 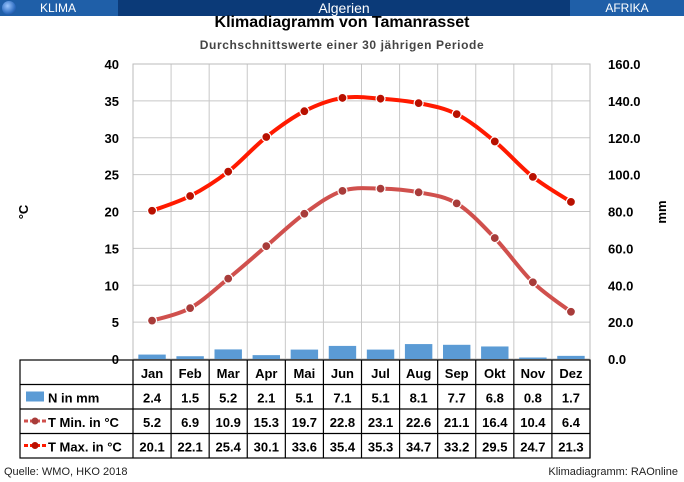 I want to click on table-cell: 6.4, so click(x=571, y=422).